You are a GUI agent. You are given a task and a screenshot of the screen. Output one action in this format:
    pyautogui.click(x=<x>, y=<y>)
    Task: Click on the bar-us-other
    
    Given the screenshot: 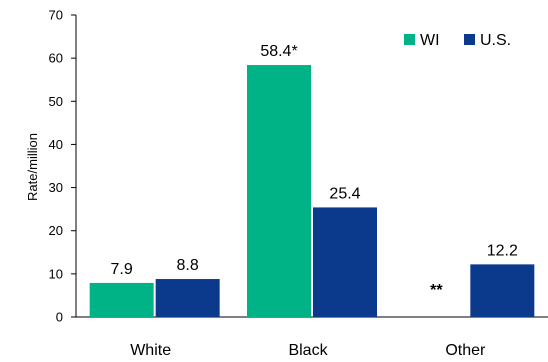 What is the action you would take?
    pyautogui.click(x=502, y=290)
    